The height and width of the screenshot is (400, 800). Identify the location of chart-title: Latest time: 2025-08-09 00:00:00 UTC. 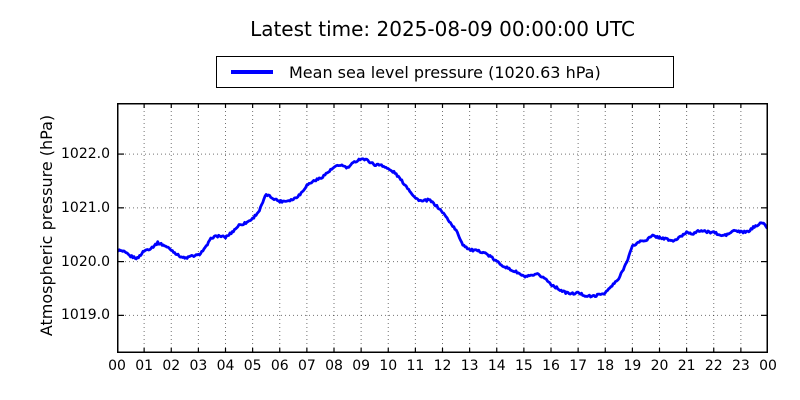
(442, 29).